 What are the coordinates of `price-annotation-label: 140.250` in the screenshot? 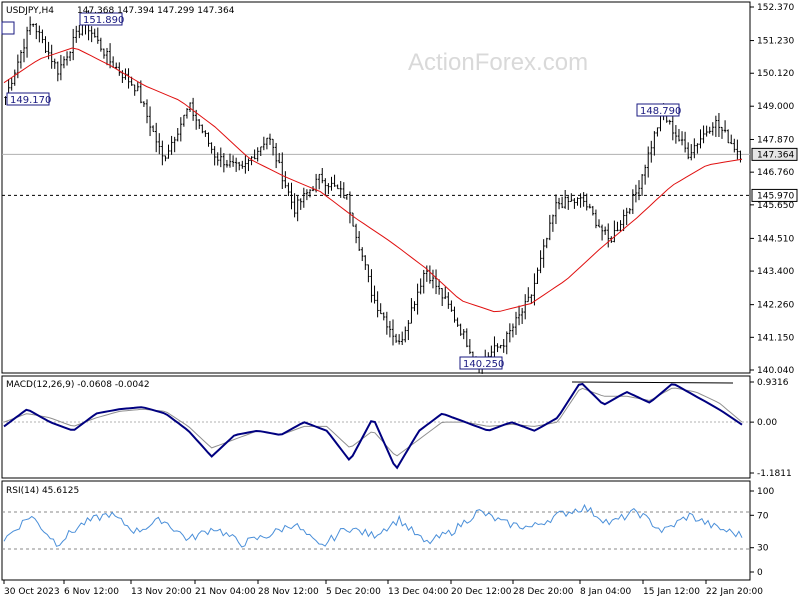 It's located at (483, 364).